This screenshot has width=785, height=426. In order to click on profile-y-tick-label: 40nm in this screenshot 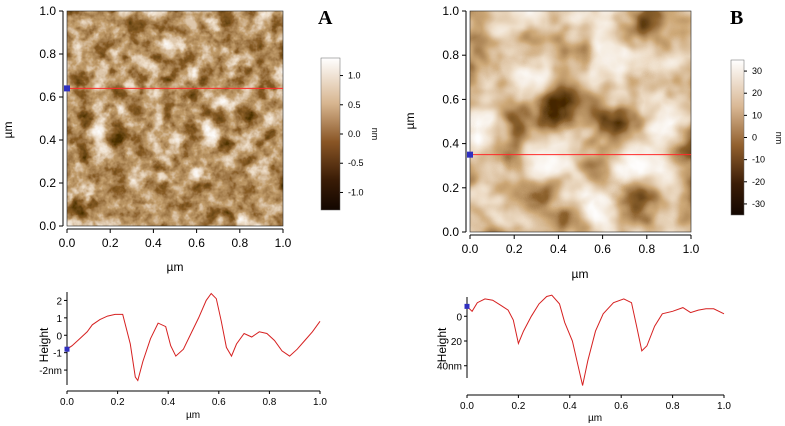, I will do `click(449, 367)`.